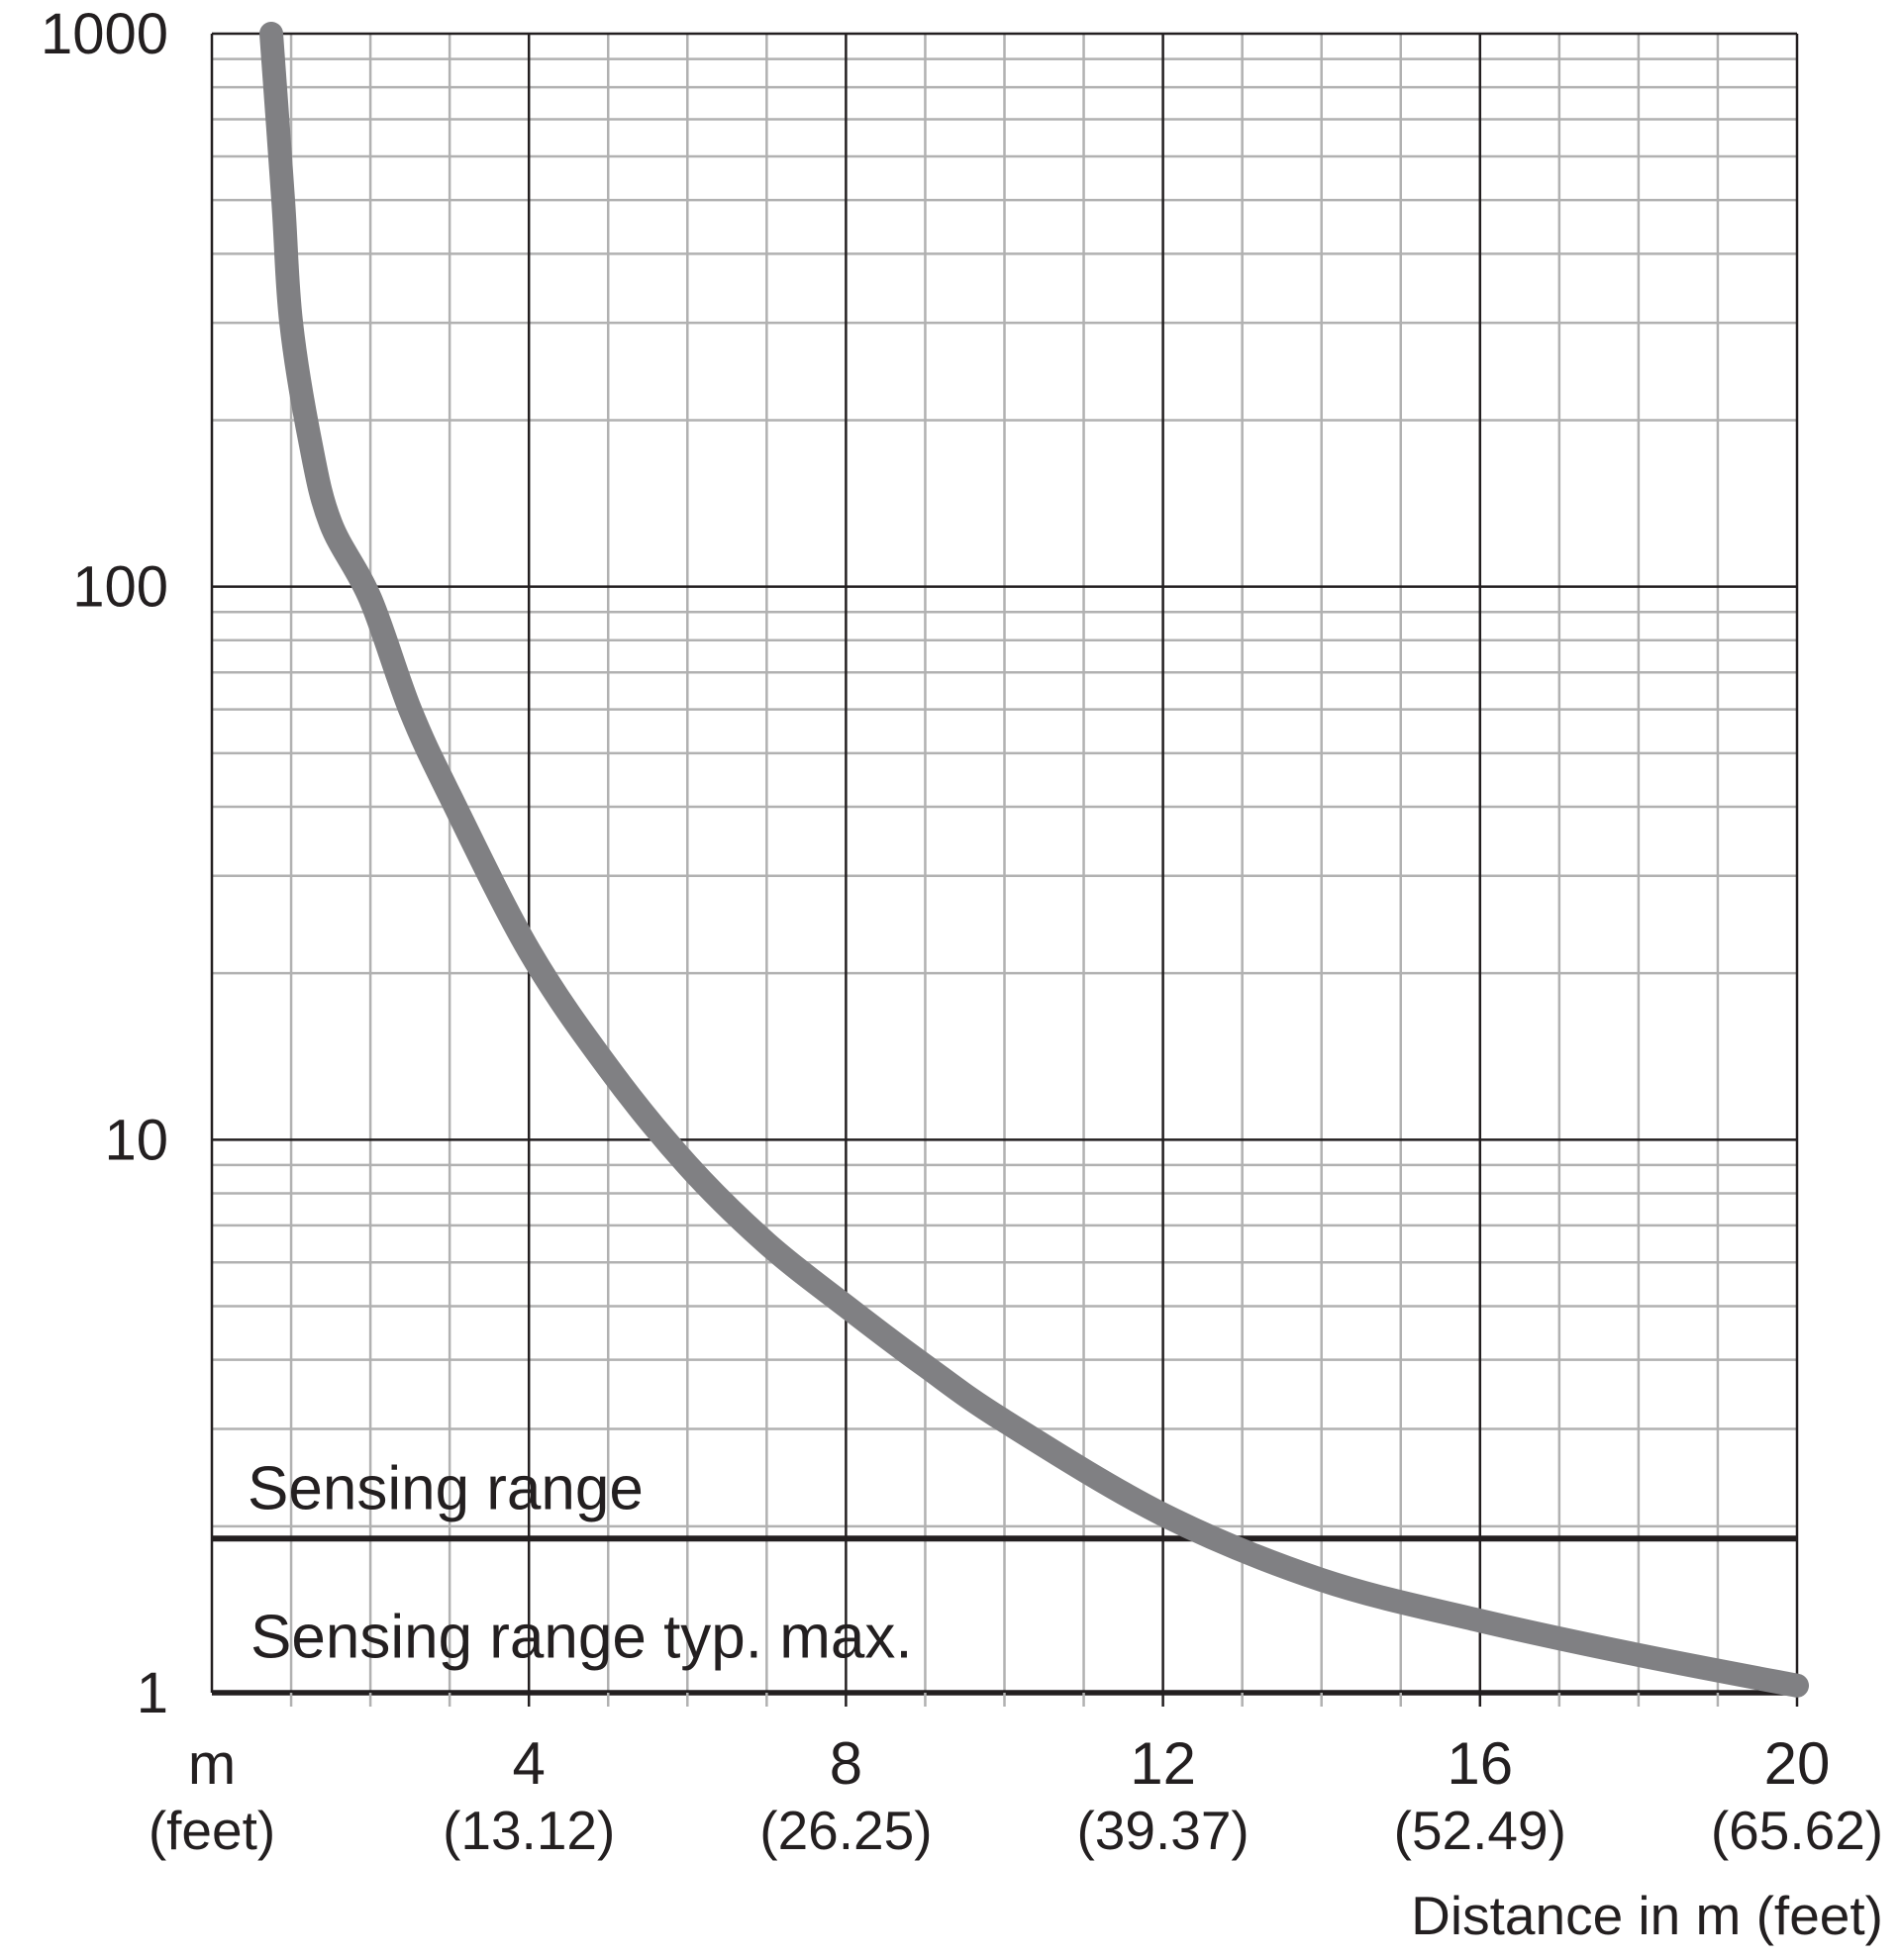 The height and width of the screenshot is (1960, 1901). What do you see at coordinates (104, 863) in the screenshot?
I see `y-tick-labels: 1 10 100 1000` at bounding box center [104, 863].